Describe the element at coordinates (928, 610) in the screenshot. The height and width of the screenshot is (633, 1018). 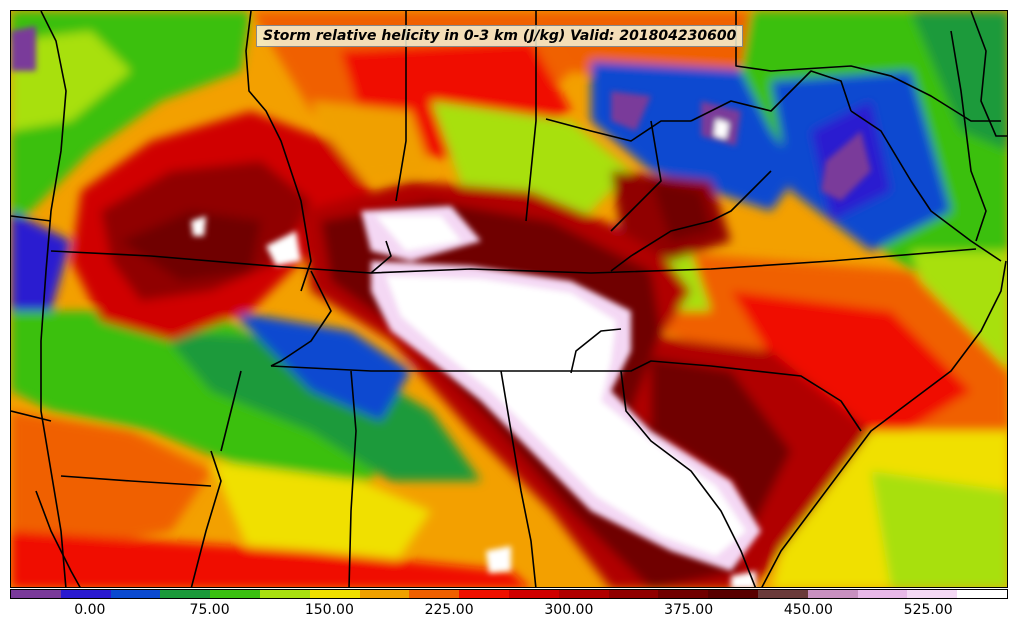
I see `colorbar-tick-label: 525.00` at that location.